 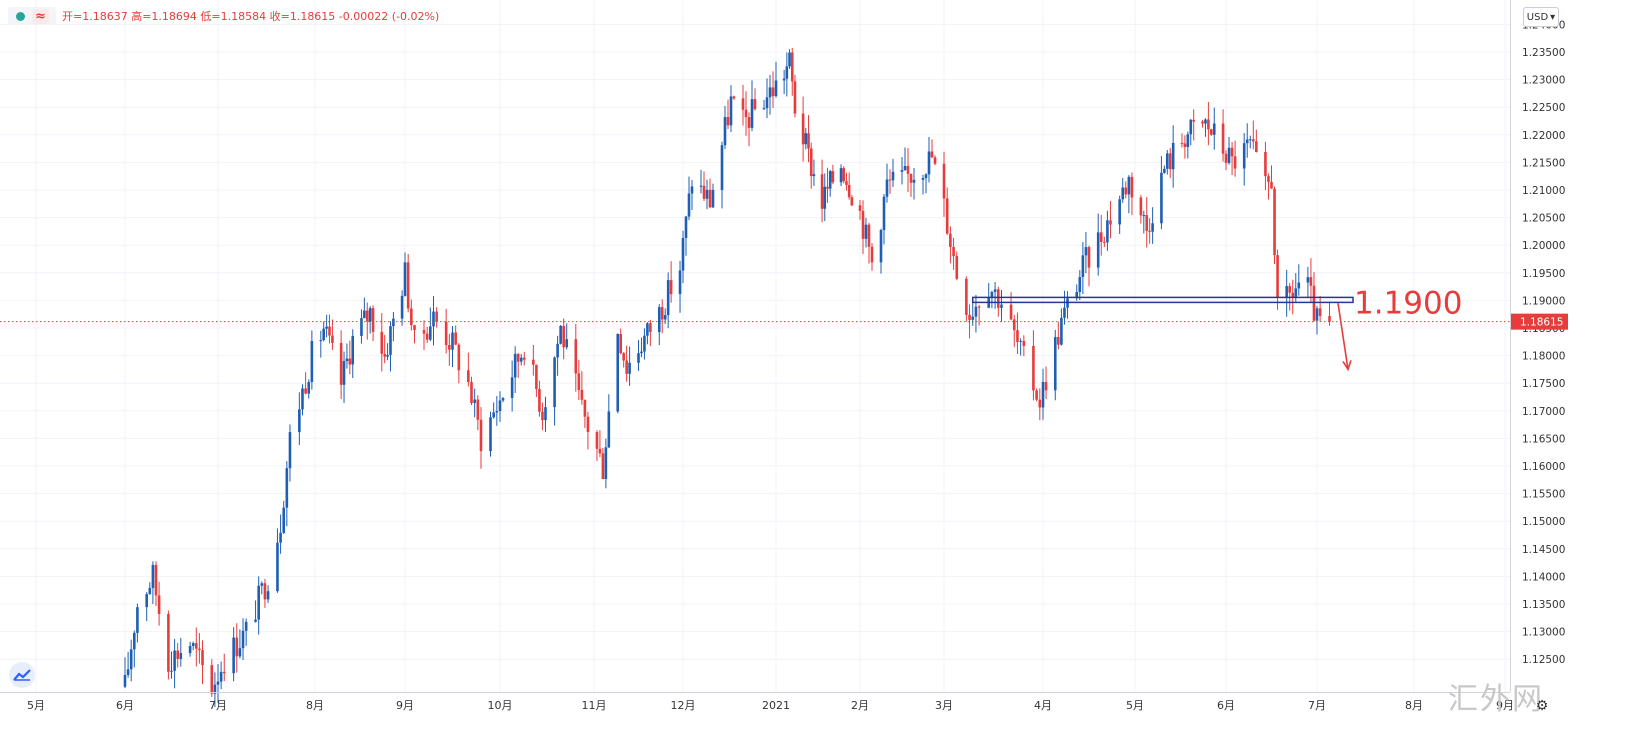 What do you see at coordinates (1543, 81) in the screenshot?
I see `price-tick-label: 1.23000` at bounding box center [1543, 81].